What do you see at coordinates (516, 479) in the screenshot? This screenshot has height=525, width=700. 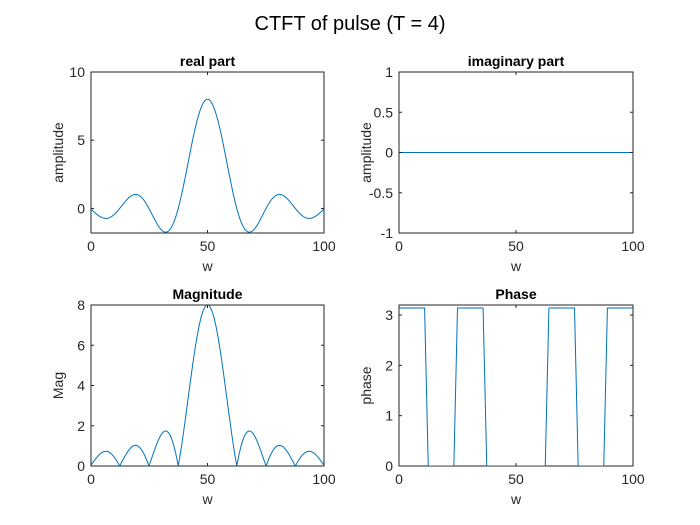 I see `x-tick-label-phase: 50` at bounding box center [516, 479].